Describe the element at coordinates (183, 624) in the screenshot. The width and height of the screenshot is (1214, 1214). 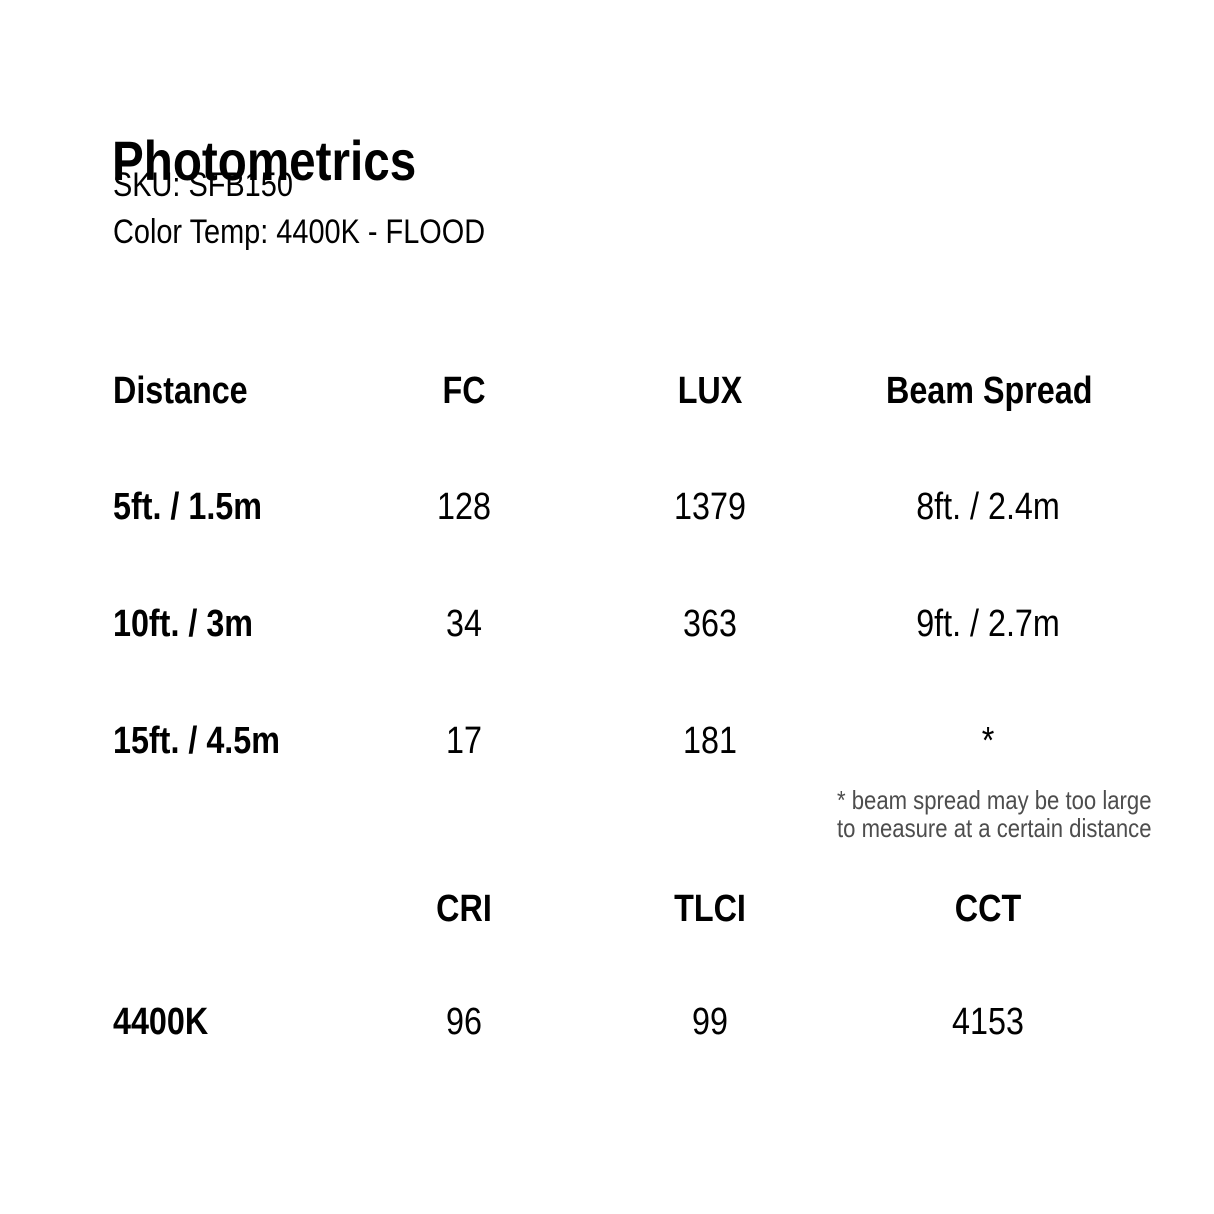
I see `cell-distance: 10ft. / 3m` at that location.